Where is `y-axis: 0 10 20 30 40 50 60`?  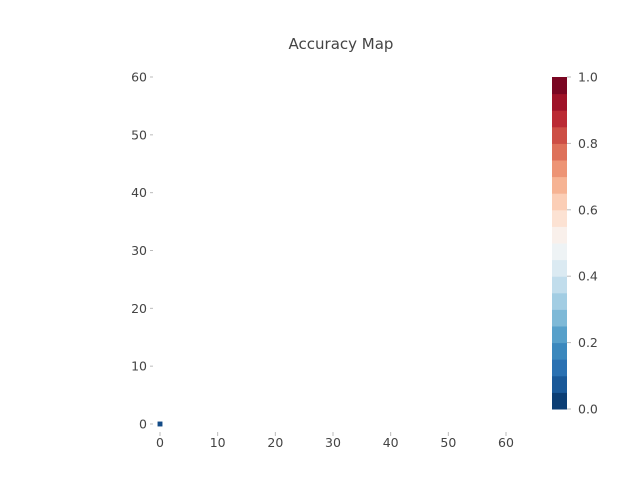 y-axis: 0 10 20 30 40 50 60 is located at coordinates (142, 251).